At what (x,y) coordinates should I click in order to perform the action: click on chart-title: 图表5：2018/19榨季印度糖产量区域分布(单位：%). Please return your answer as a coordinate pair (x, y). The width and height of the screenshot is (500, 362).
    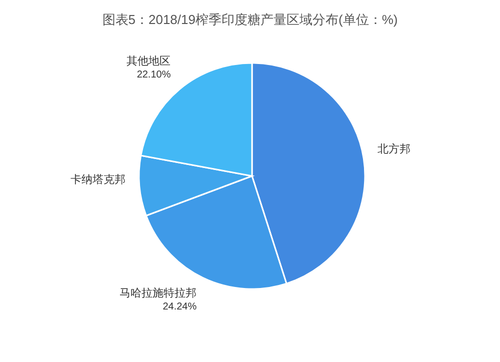
    Looking at the image, I should click on (250, 19).